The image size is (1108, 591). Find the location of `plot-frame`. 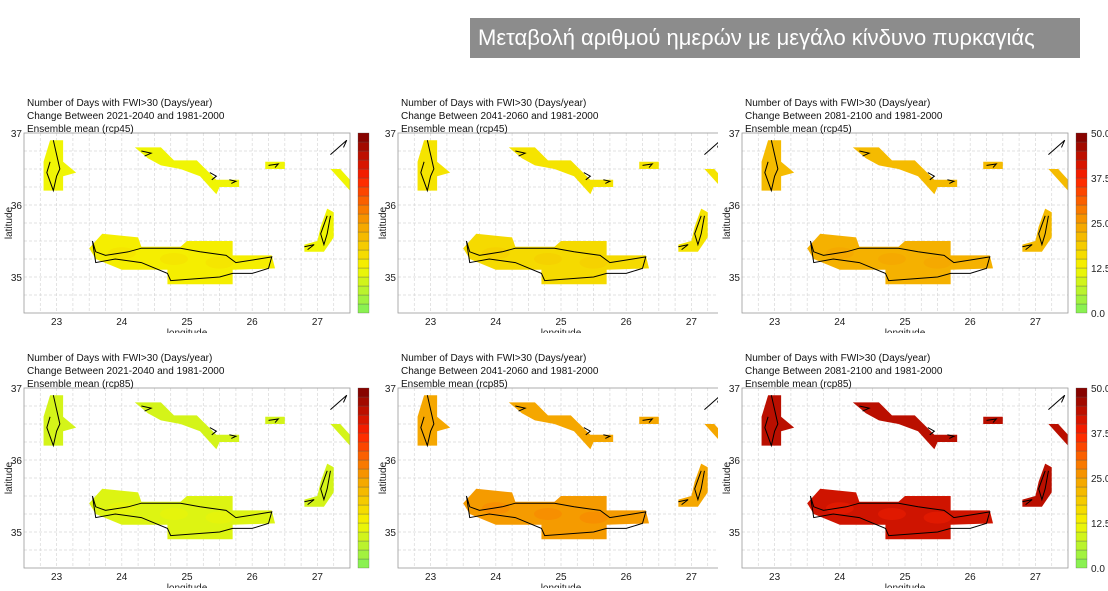

plot-frame is located at coordinates (905, 223).